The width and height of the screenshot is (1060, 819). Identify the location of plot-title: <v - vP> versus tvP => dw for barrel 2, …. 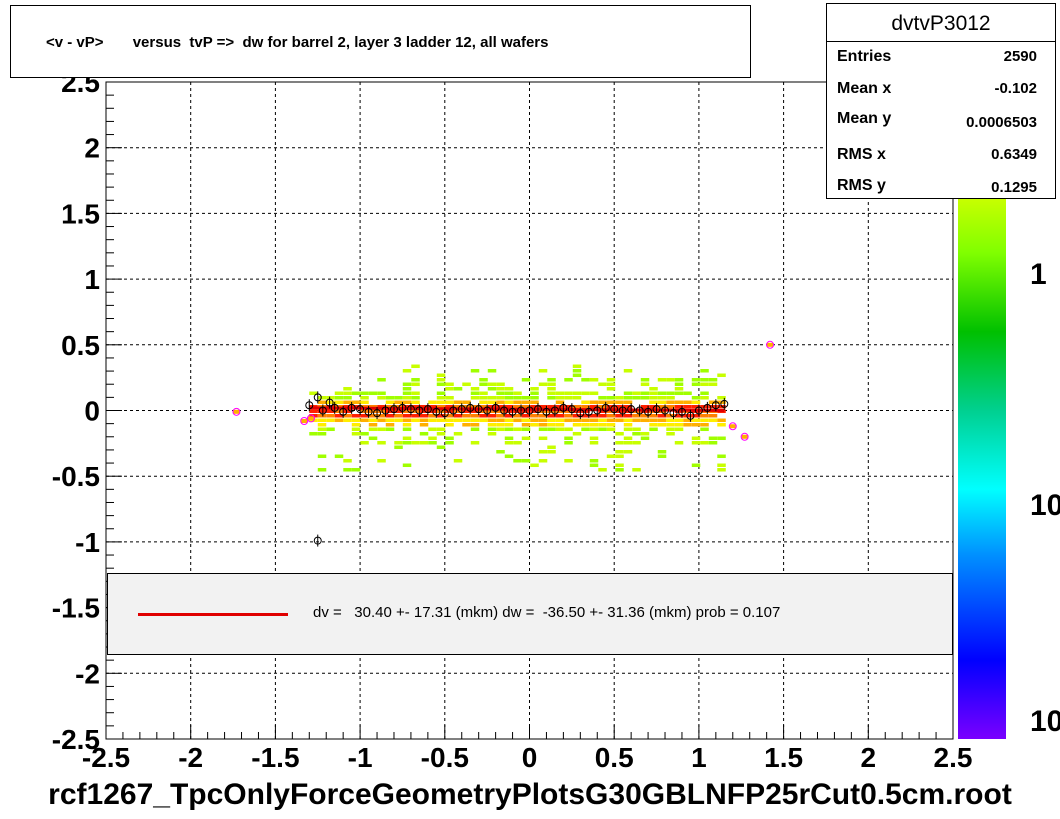
(297, 42).